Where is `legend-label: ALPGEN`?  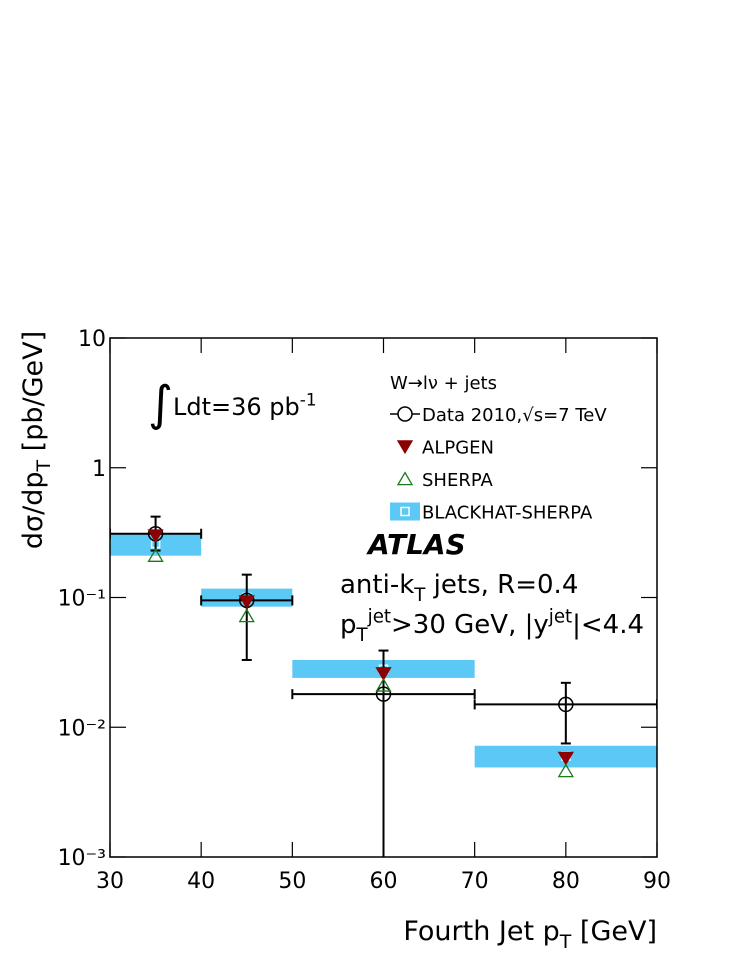
legend-label: ALPGEN is located at coordinates (458, 448).